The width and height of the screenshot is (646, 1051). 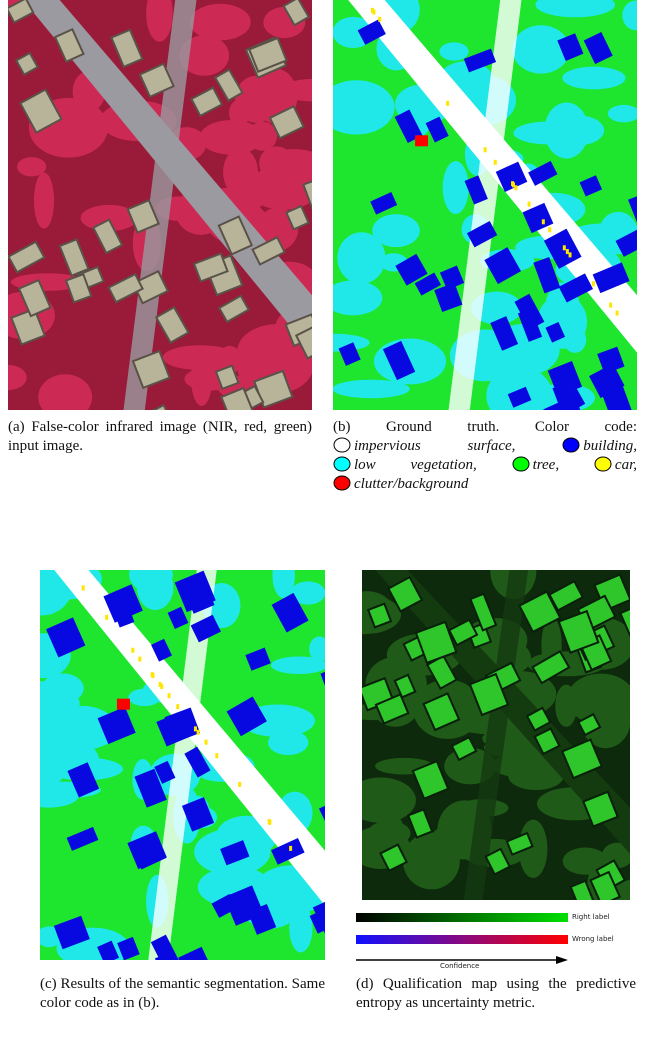 I want to click on road, so click(x=496, y=735).